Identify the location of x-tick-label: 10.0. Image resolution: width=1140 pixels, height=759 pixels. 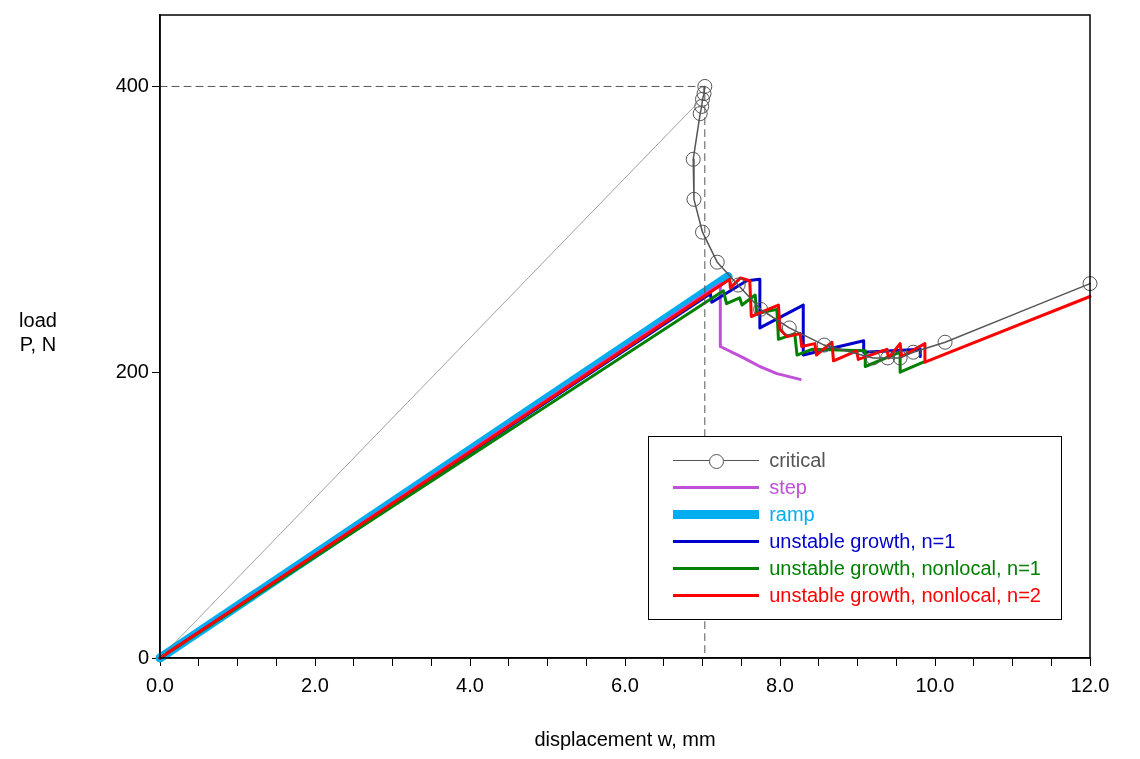
(935, 684).